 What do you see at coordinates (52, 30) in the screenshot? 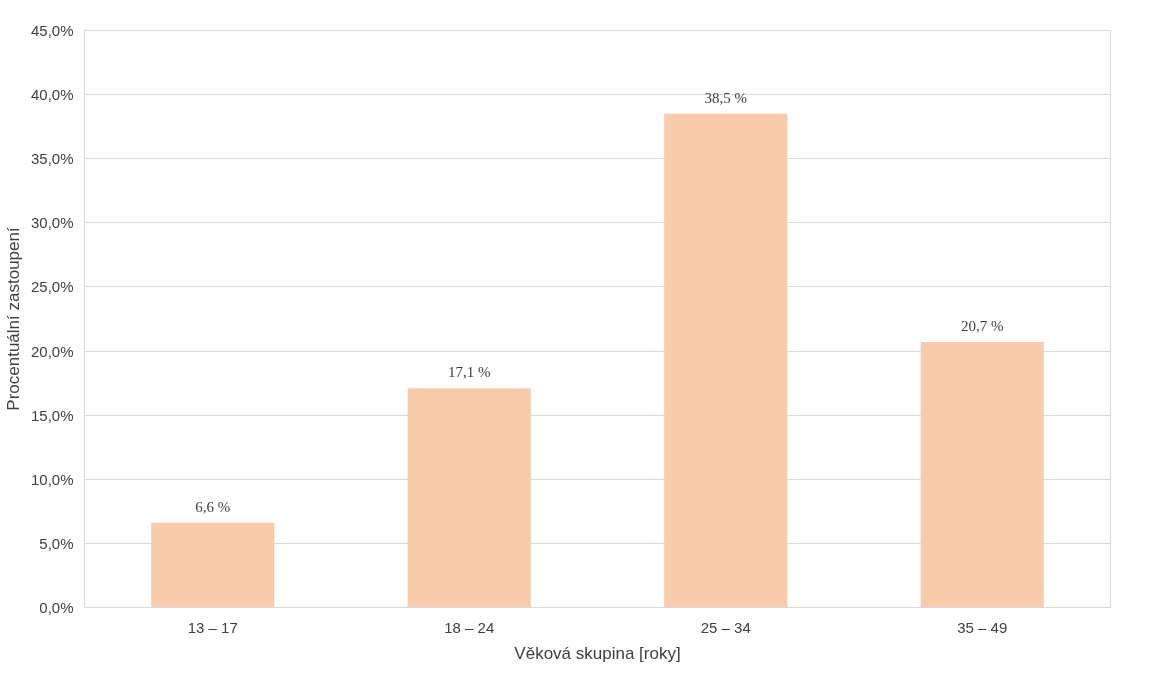
I see `y-tick-label: 45,0%` at bounding box center [52, 30].